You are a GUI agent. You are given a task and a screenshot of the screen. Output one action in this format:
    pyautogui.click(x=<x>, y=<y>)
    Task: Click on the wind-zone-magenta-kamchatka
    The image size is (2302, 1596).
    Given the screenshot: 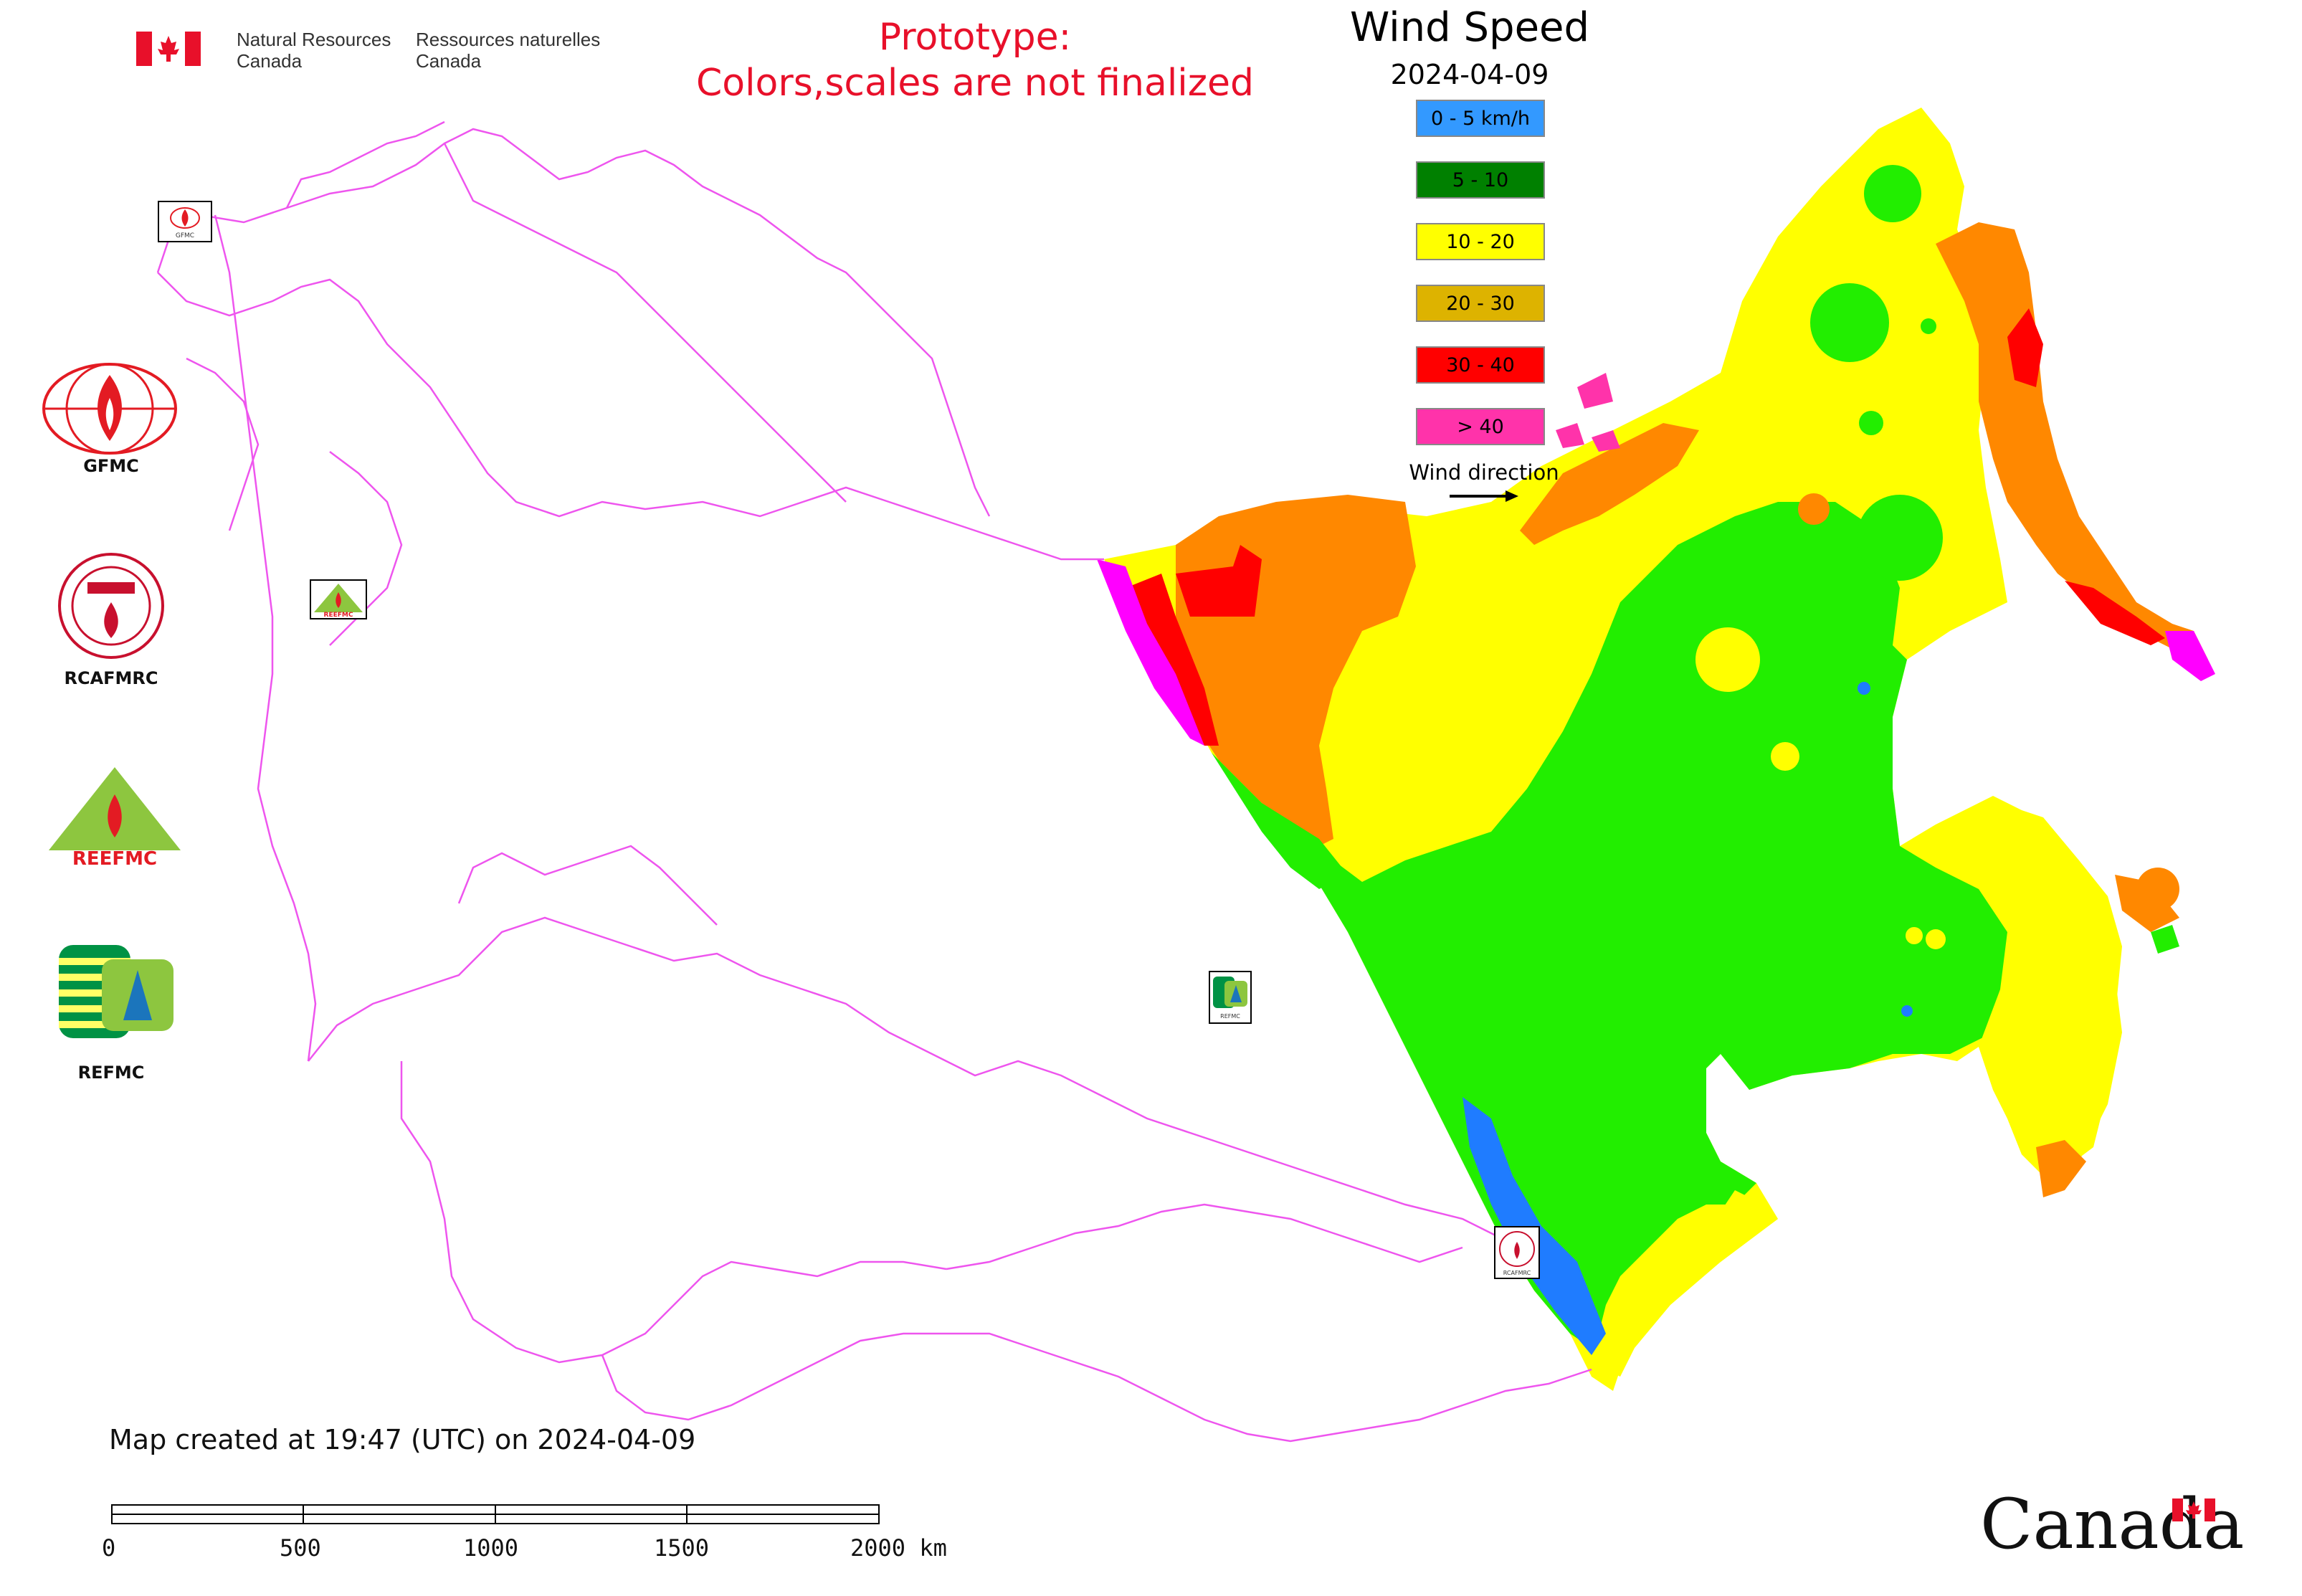 What is the action you would take?
    pyautogui.click(x=2190, y=656)
    